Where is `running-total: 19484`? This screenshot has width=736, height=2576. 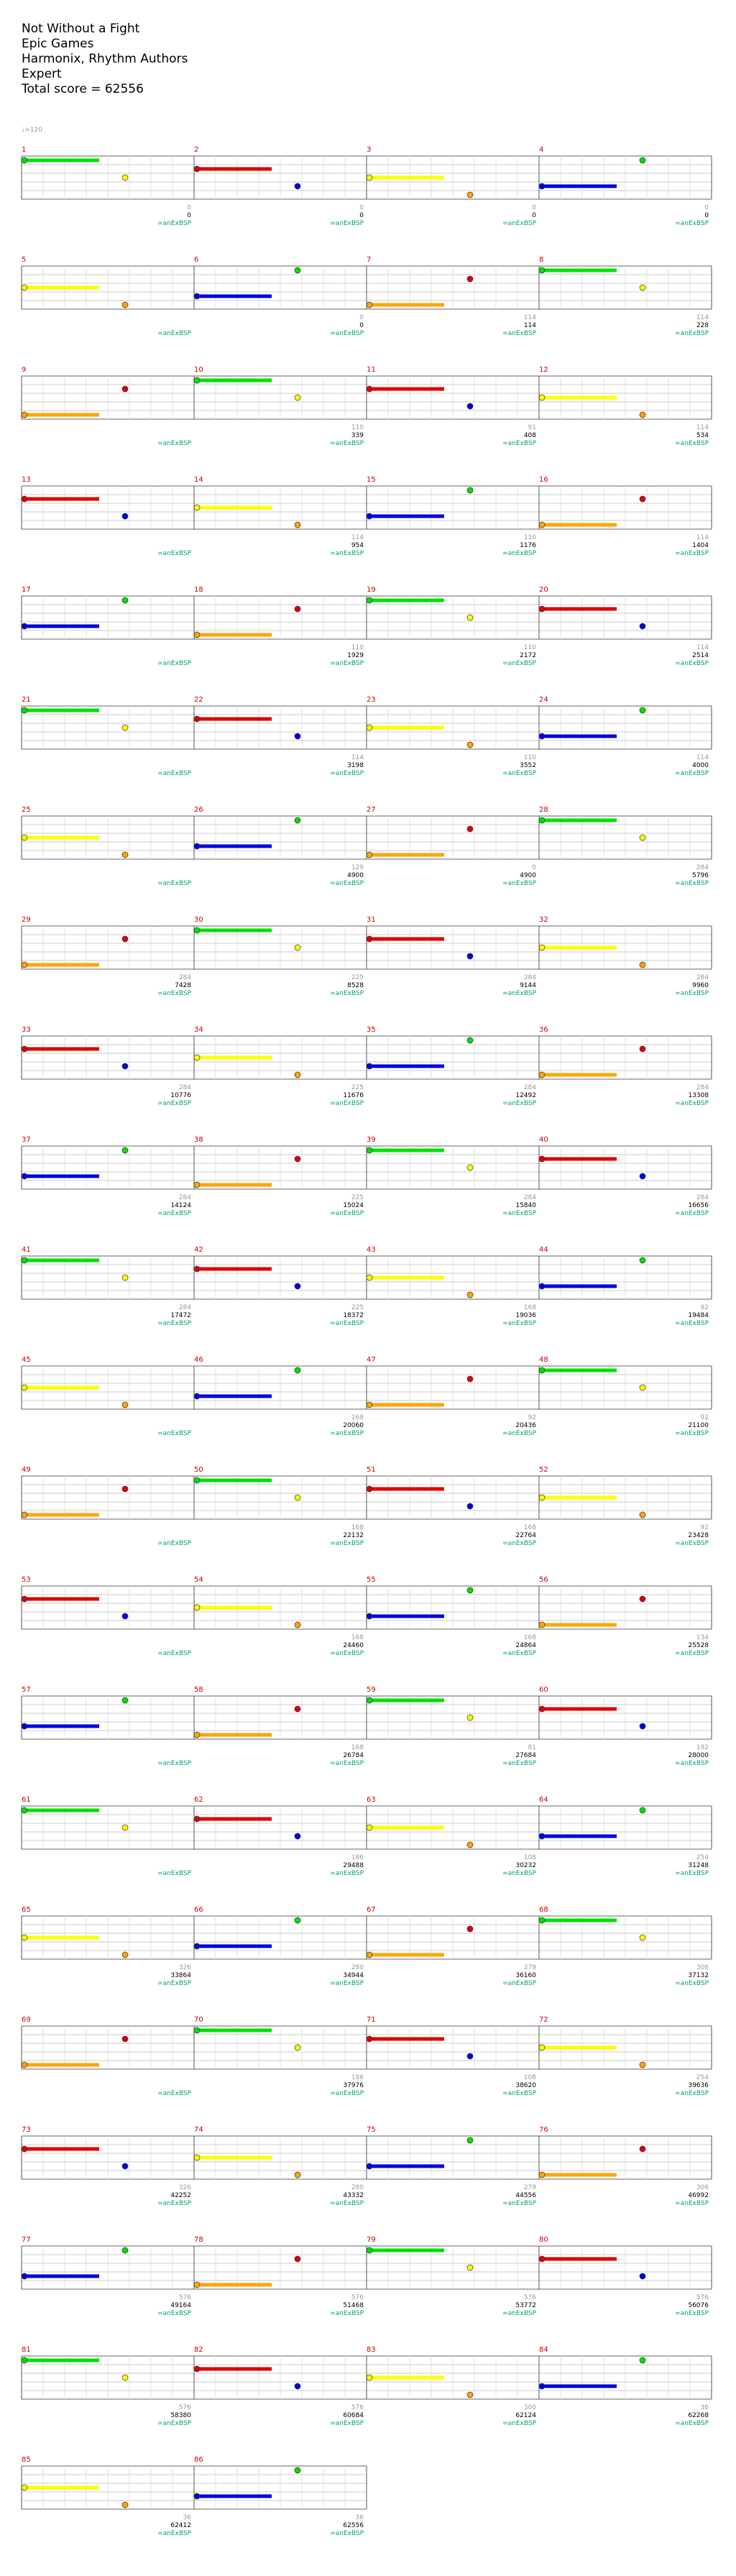
running-total: 19484 is located at coordinates (698, 1315).